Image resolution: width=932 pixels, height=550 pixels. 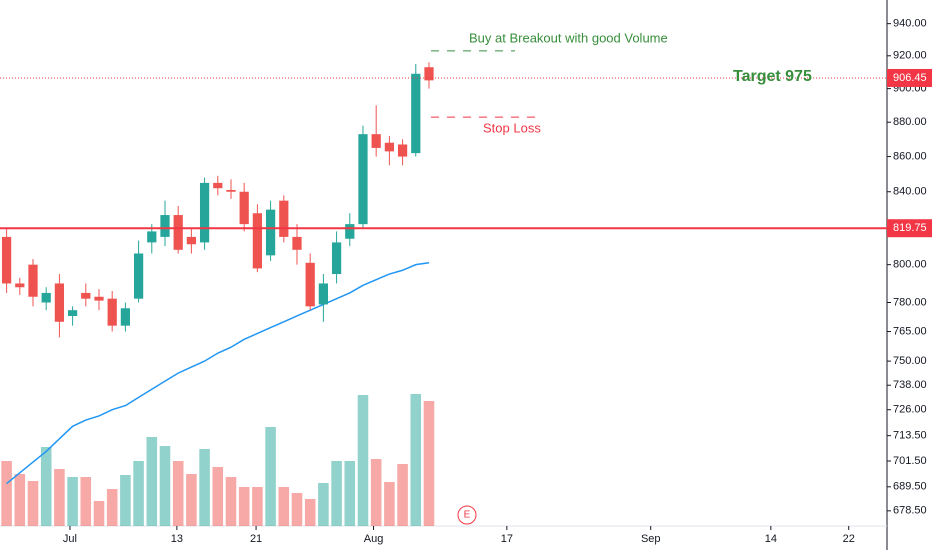 I want to click on x-tick-label: Sep, so click(x=651, y=539).